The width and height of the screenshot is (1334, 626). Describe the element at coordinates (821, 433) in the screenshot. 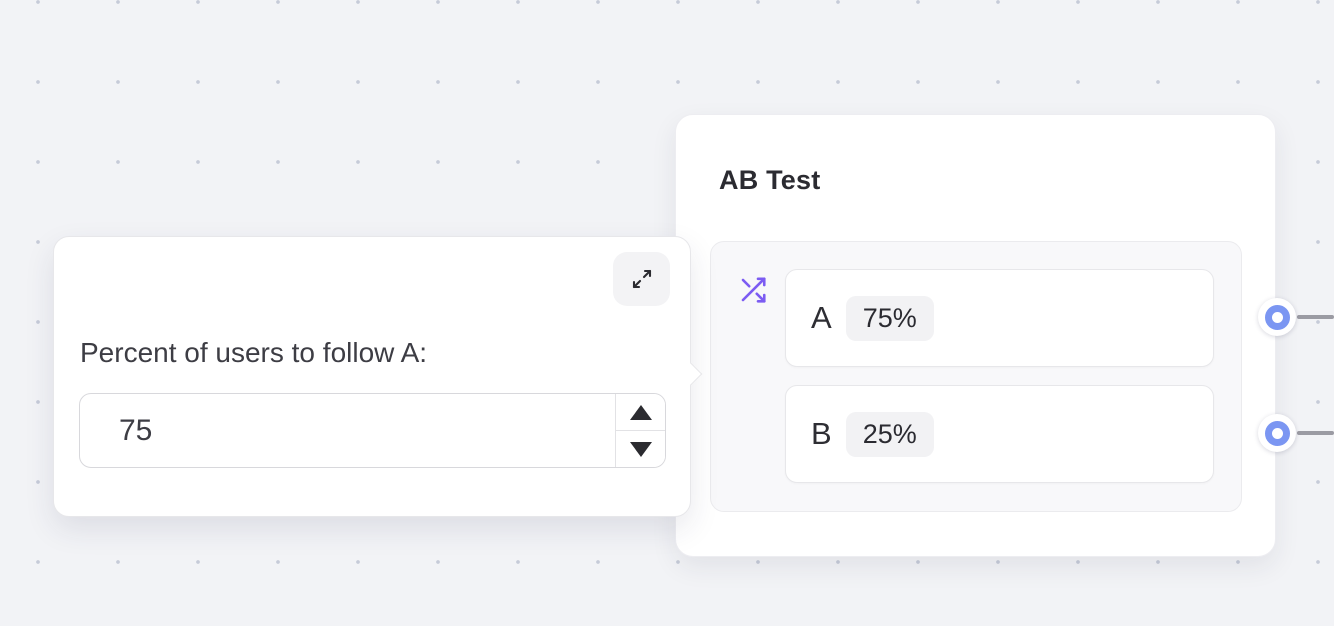

I see `branch-label: B` at that location.